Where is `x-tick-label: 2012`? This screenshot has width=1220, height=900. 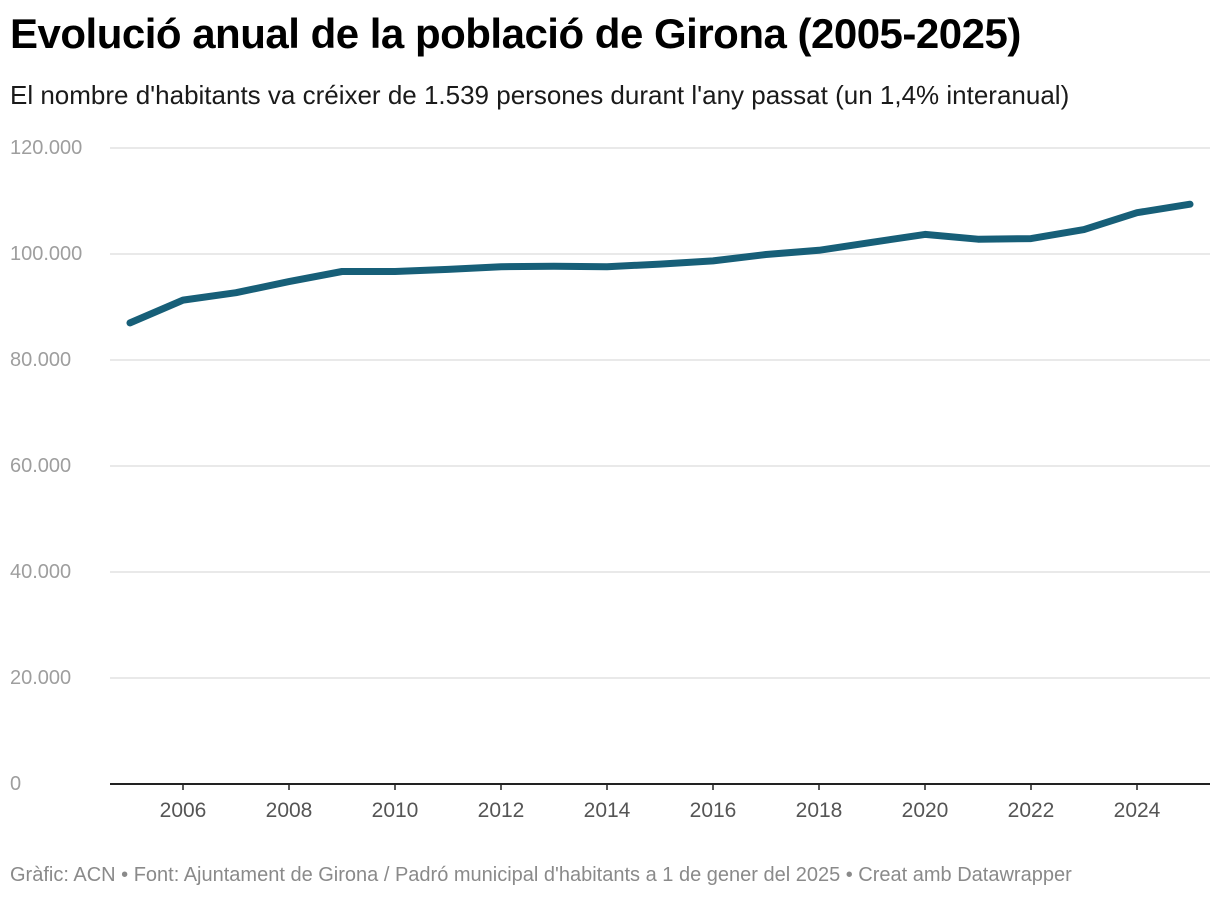
x-tick-label: 2012 is located at coordinates (501, 810).